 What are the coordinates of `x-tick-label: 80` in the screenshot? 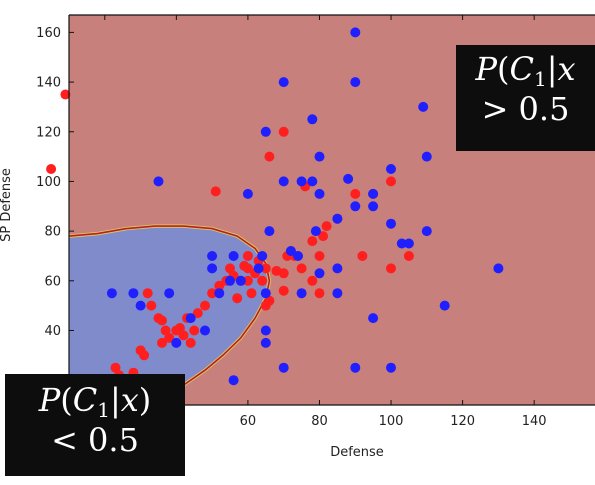 It's located at (319, 421).